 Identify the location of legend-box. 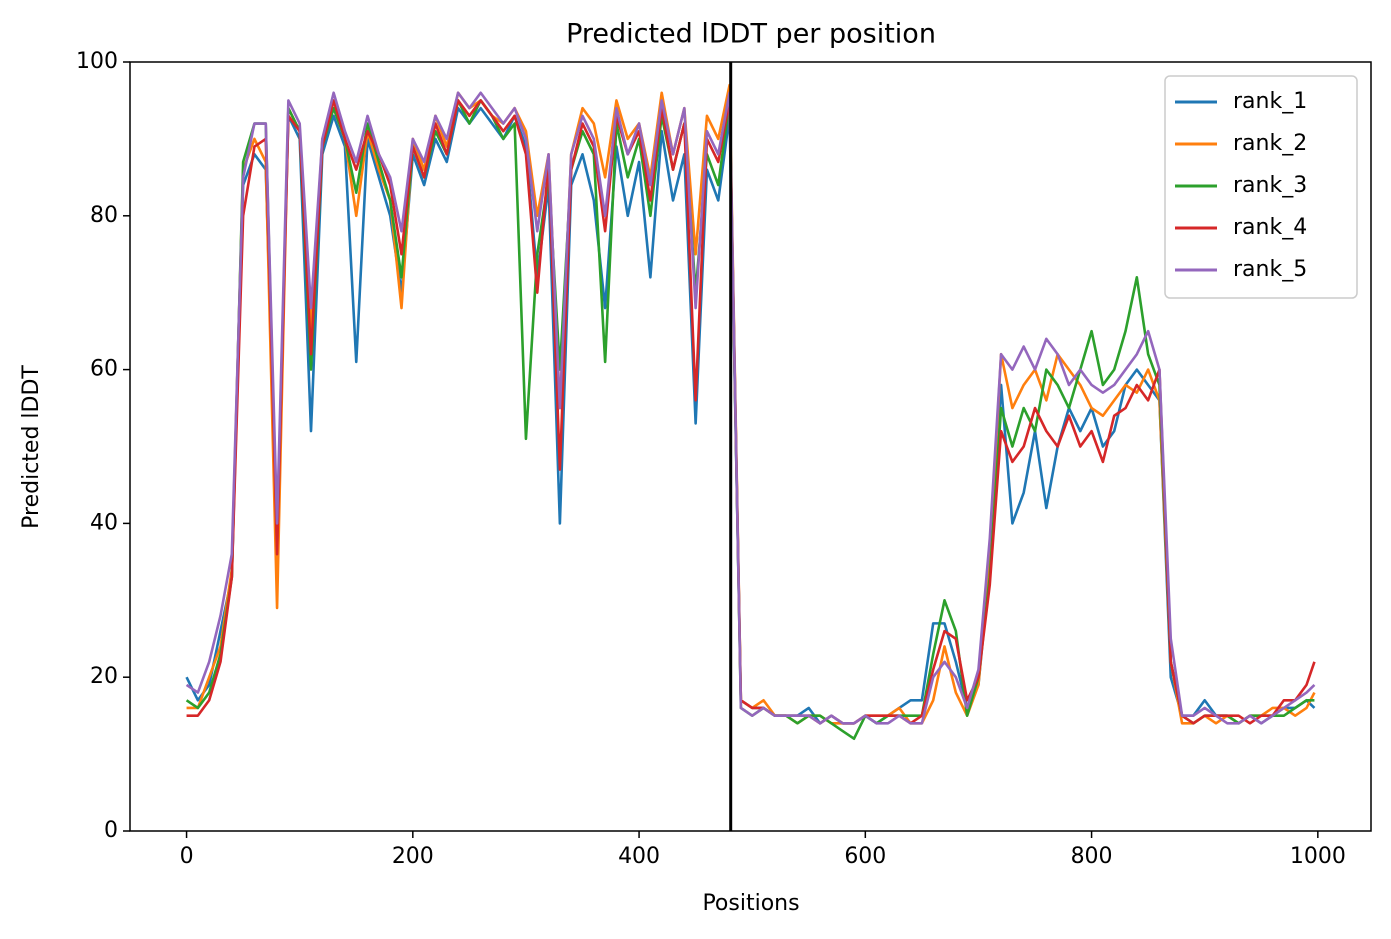
(1261, 187).